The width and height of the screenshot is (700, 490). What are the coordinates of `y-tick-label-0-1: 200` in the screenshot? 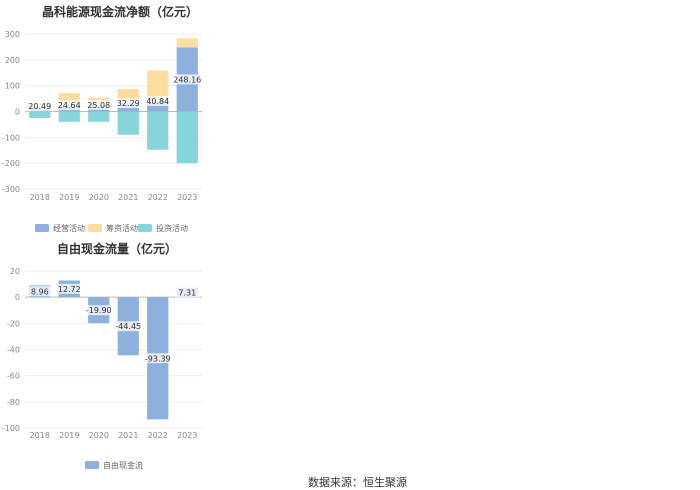 It's located at (12, 60).